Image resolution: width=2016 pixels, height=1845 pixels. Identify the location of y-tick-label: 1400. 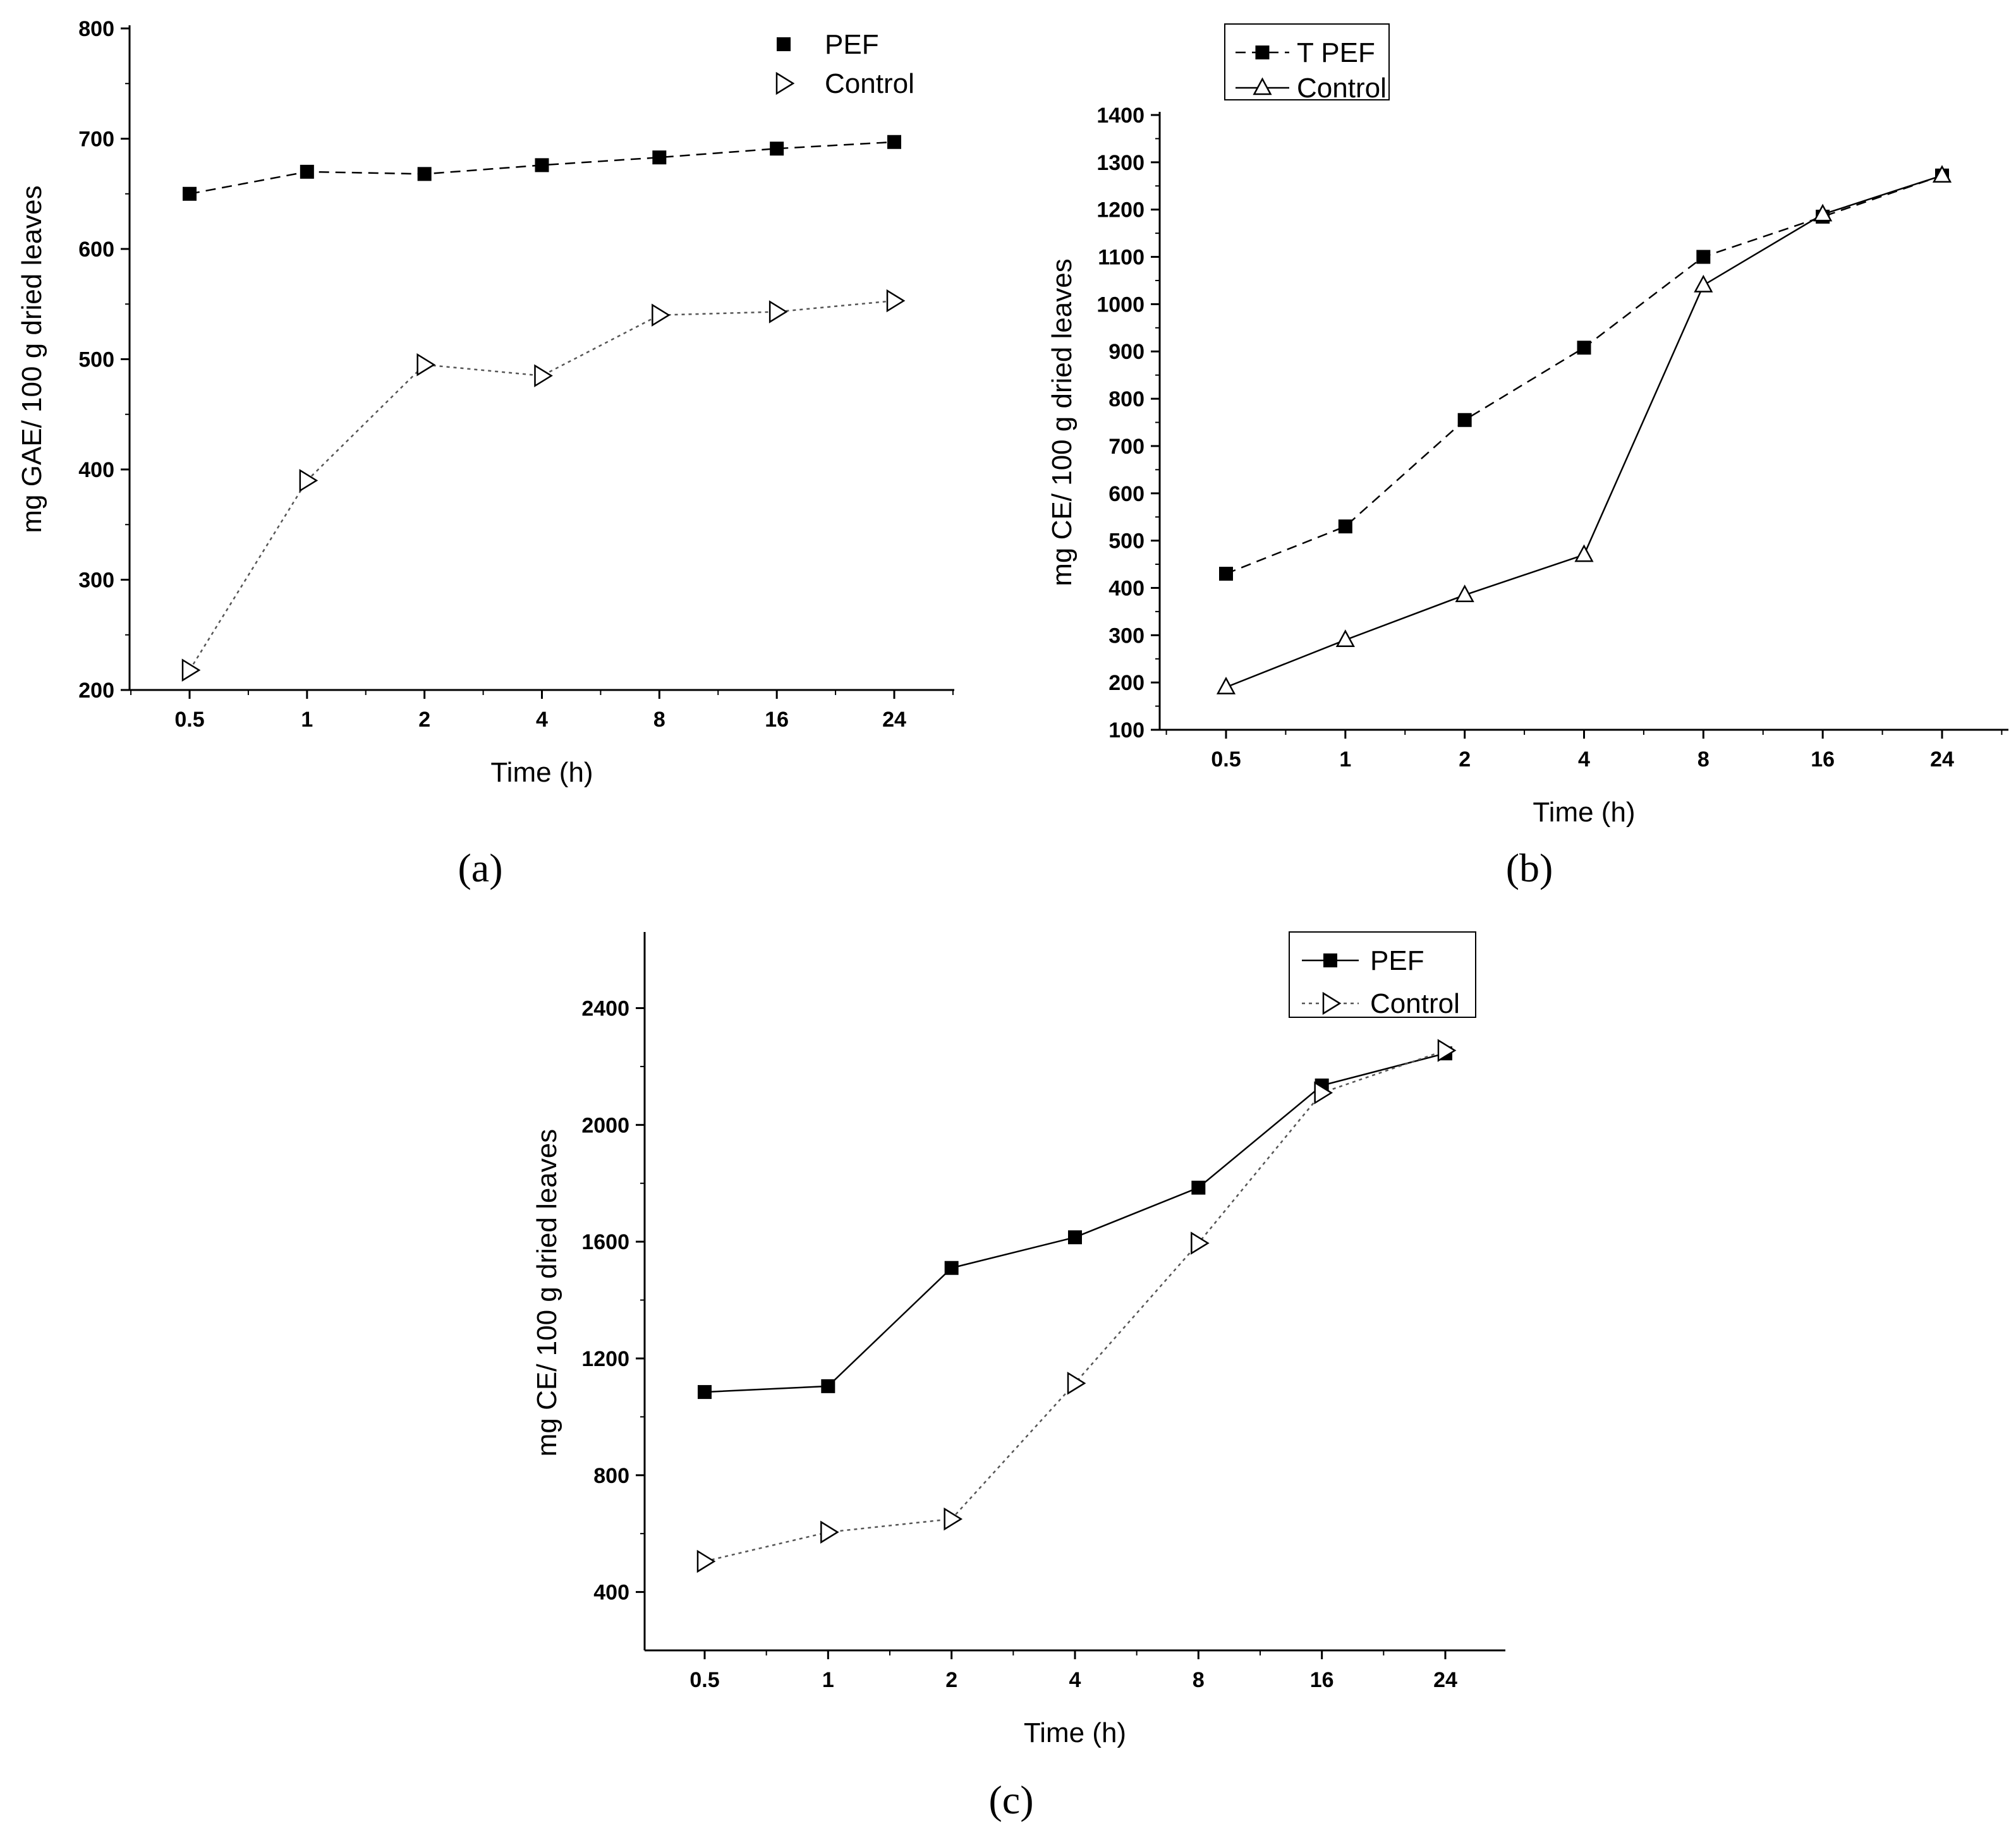
(1120, 116).